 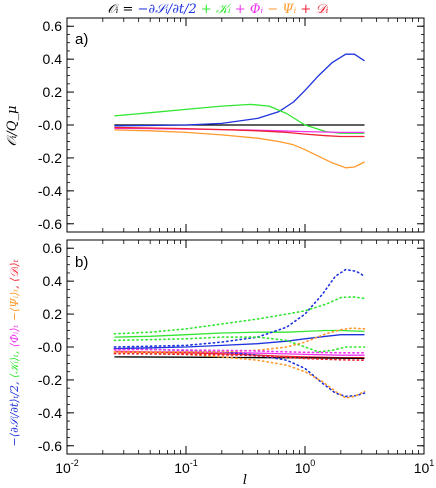 I want to click on x-tick-exponent: -1, so click(x=194, y=463).